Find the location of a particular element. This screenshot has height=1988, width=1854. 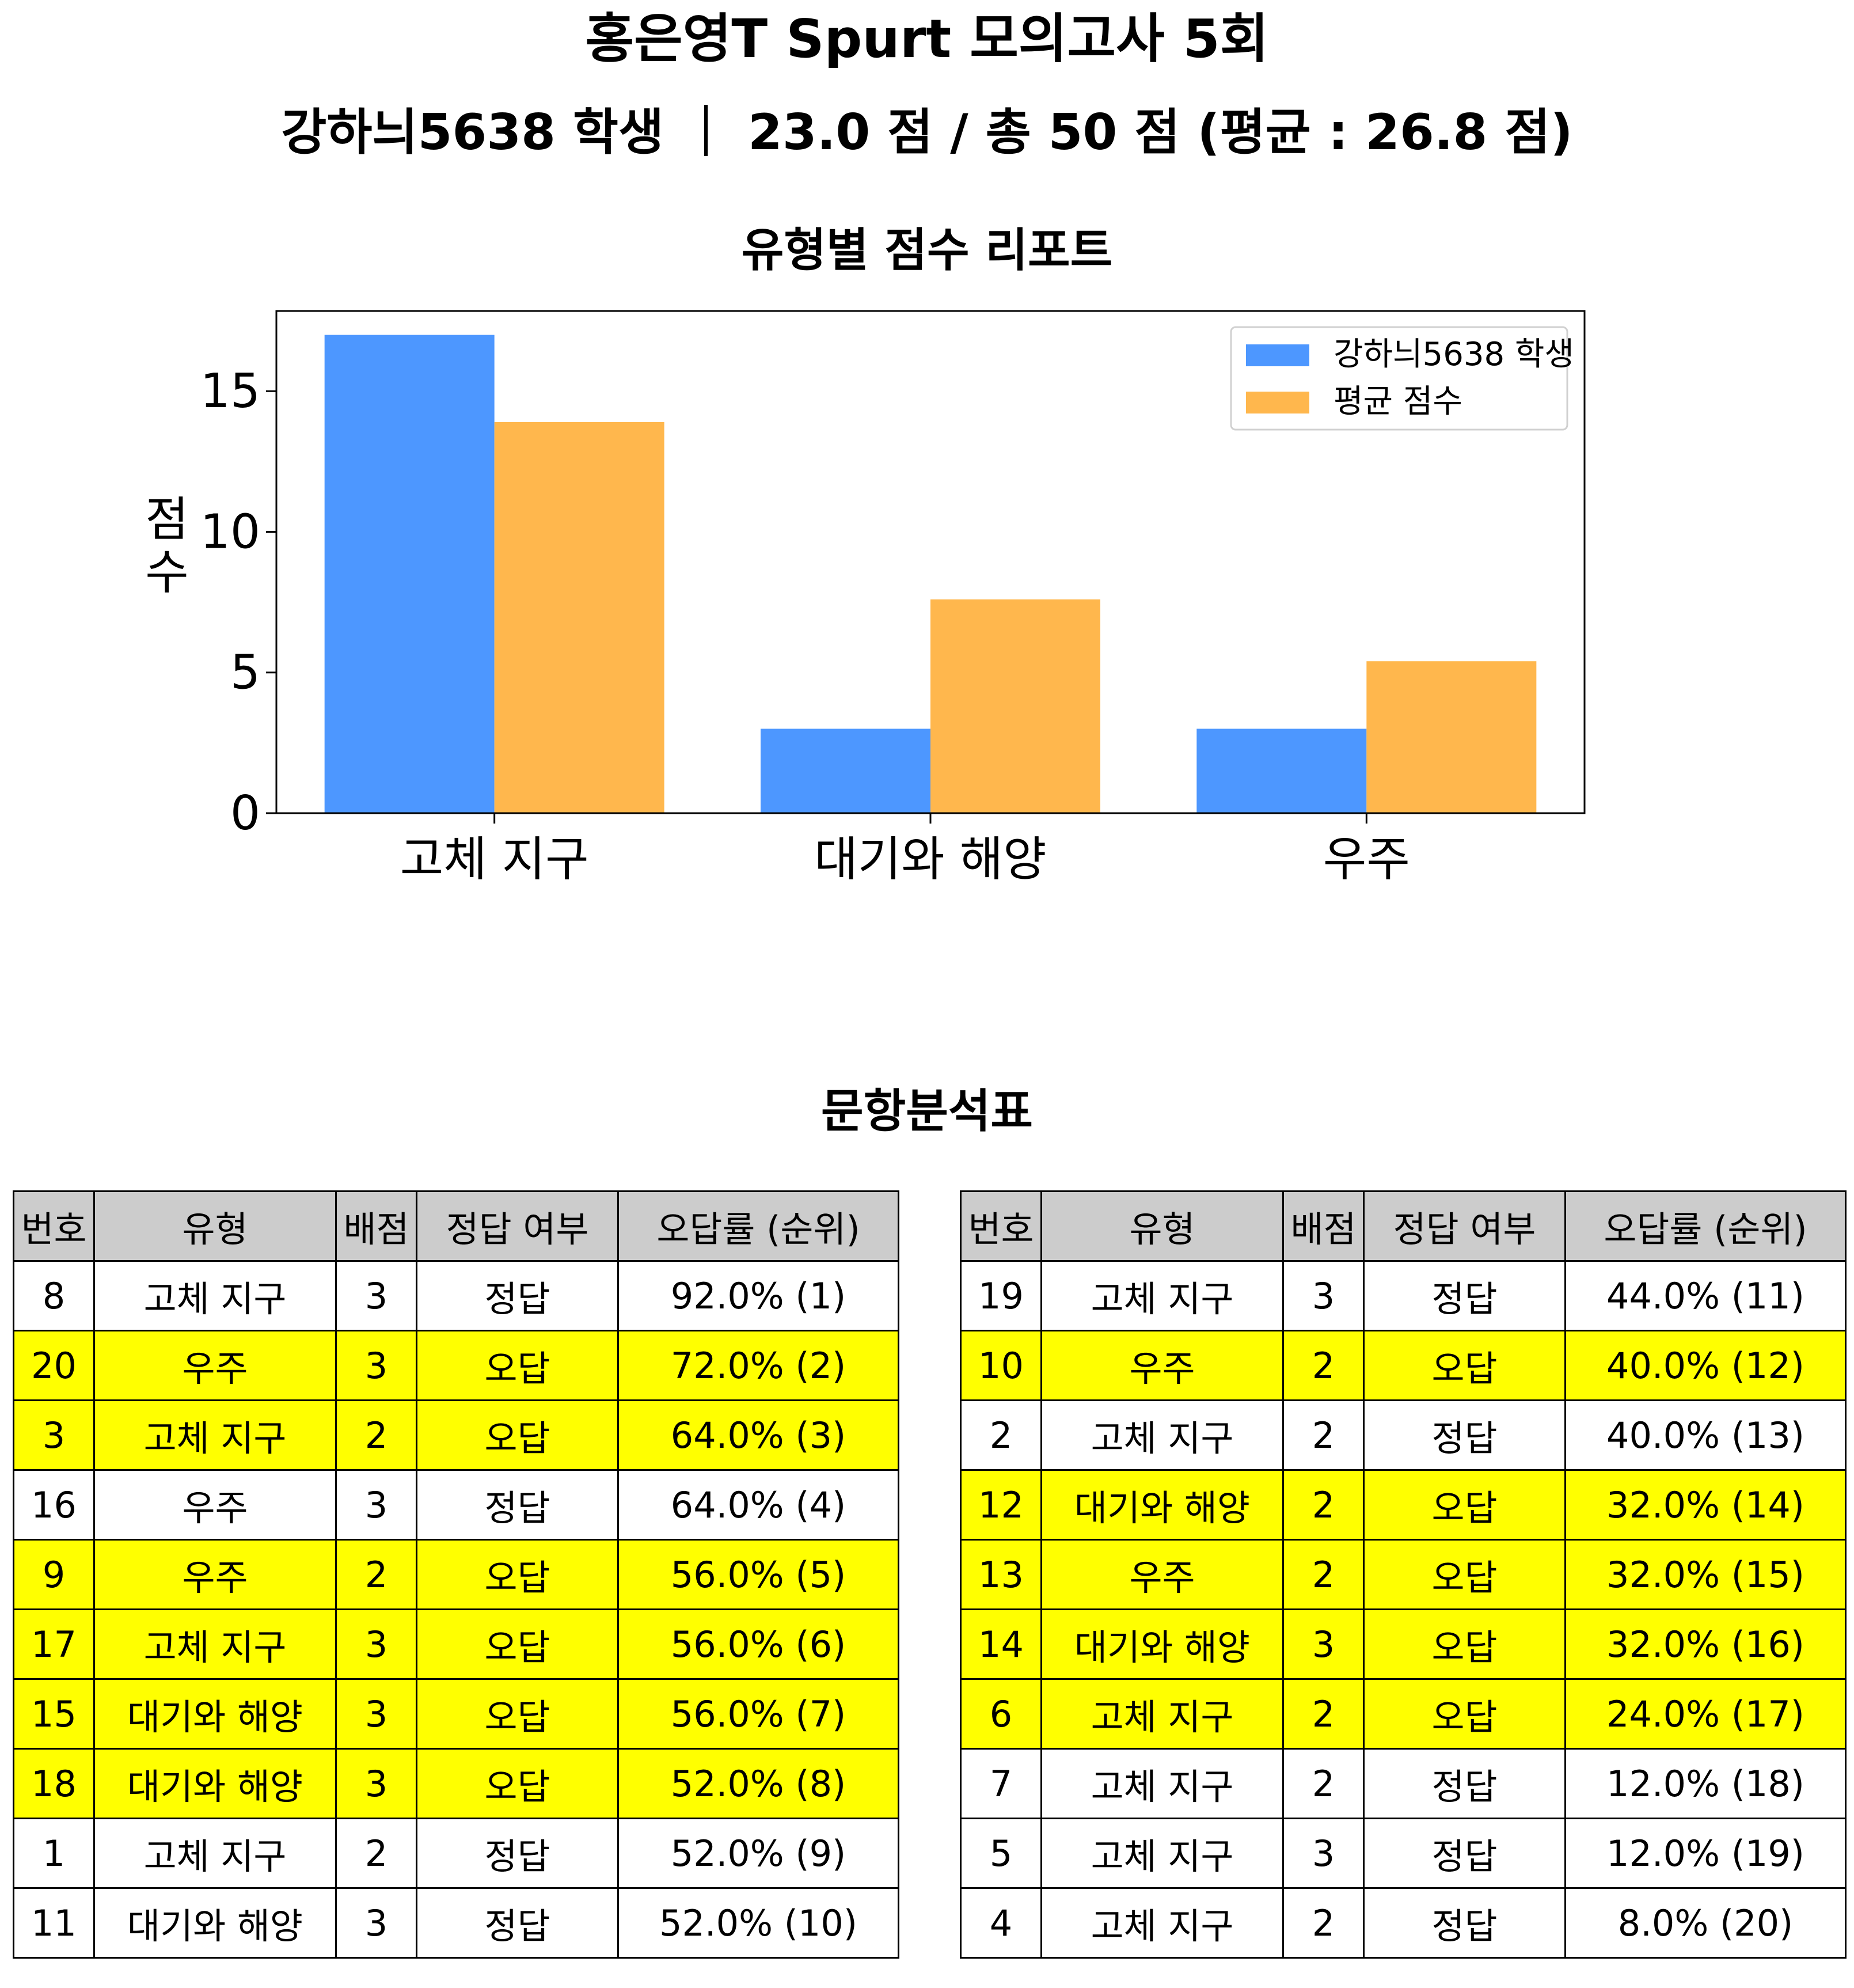

cell-error-rate: 72.0% (2) is located at coordinates (758, 1365).